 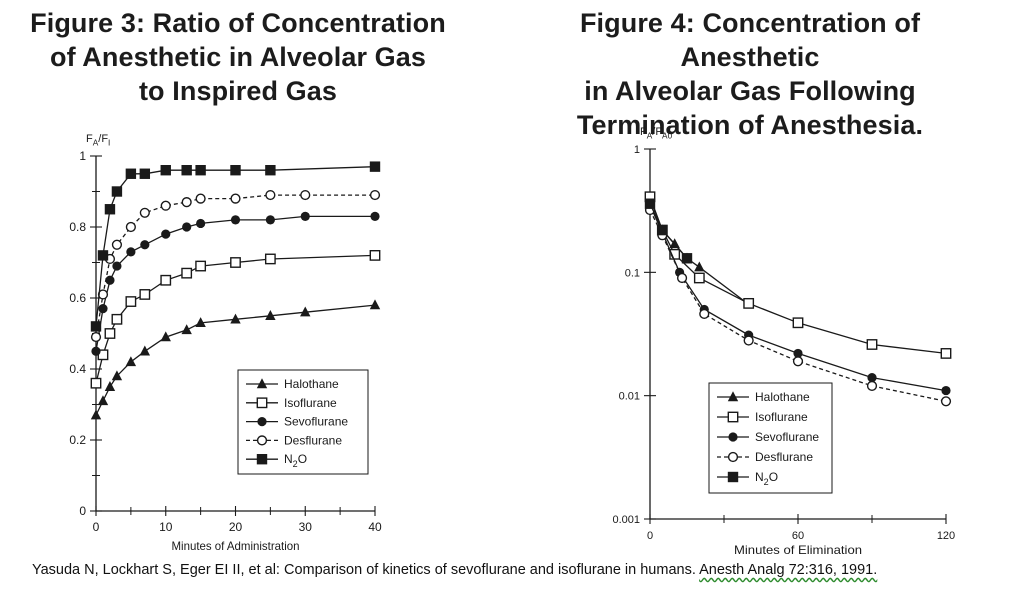 What do you see at coordinates (236, 527) in the screenshot?
I see `x-tick-label: 20` at bounding box center [236, 527].